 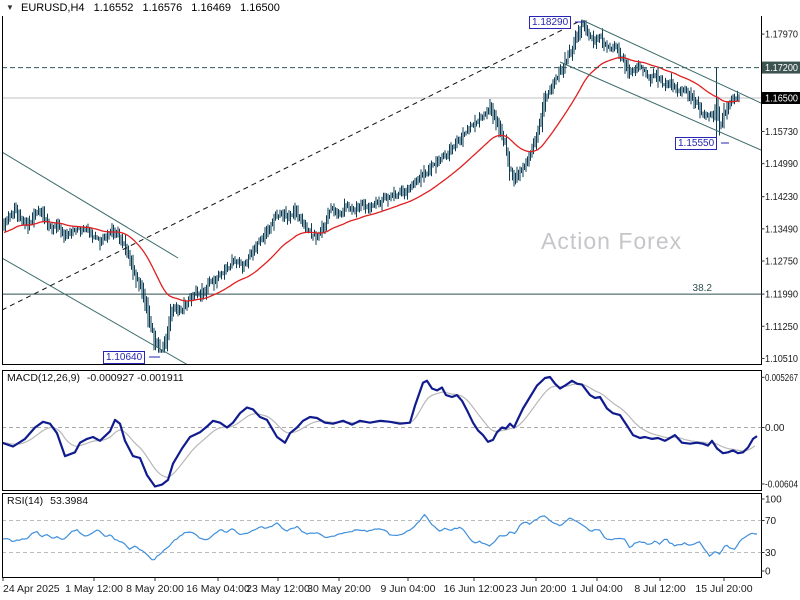 I want to click on annotation-recent-low: 1.15550, so click(x=696, y=143).